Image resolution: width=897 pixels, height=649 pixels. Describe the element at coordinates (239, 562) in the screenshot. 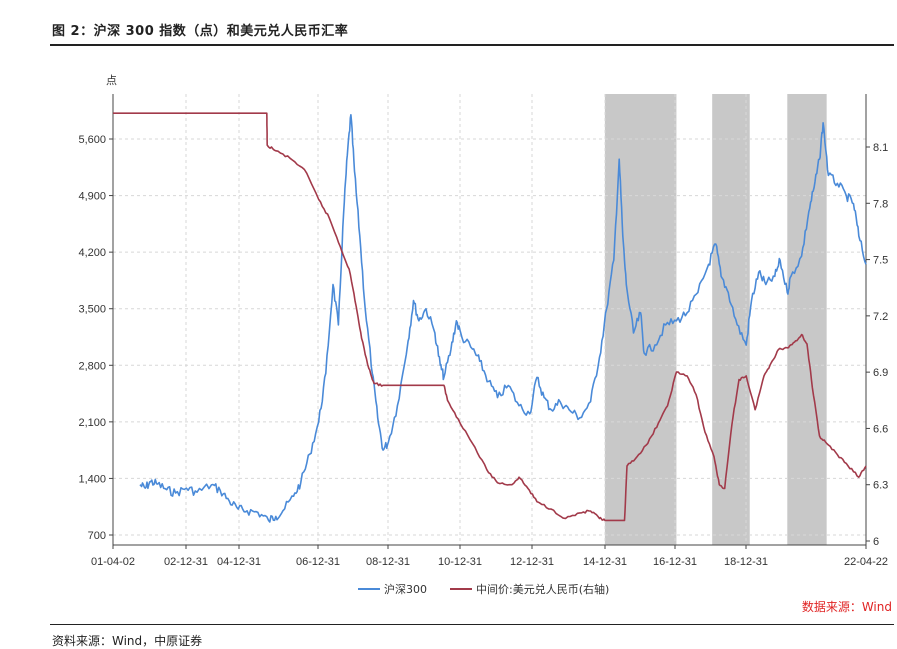

I see `x-tick-label: 04-12-31` at that location.